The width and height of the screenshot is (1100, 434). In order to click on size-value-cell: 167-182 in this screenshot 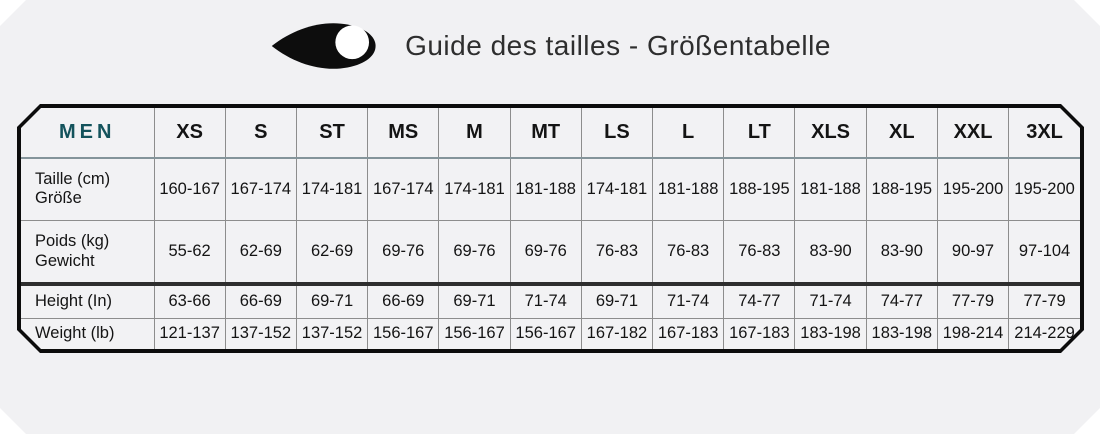, I will do `click(616, 333)`.